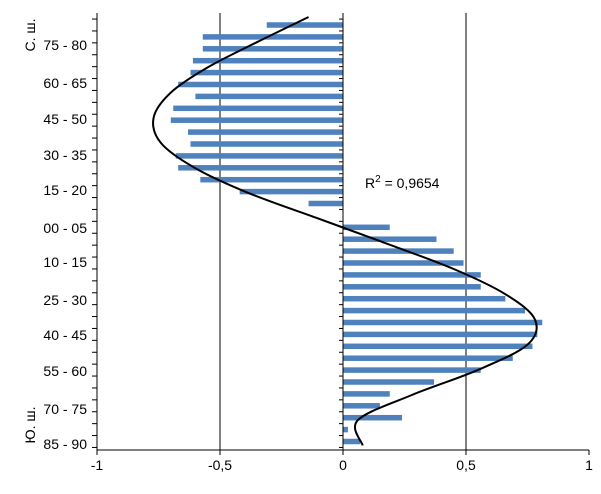 The height and width of the screenshot is (494, 601). Describe the element at coordinates (30, 424) in the screenshot. I see `south-label: Ю. ш.` at that location.